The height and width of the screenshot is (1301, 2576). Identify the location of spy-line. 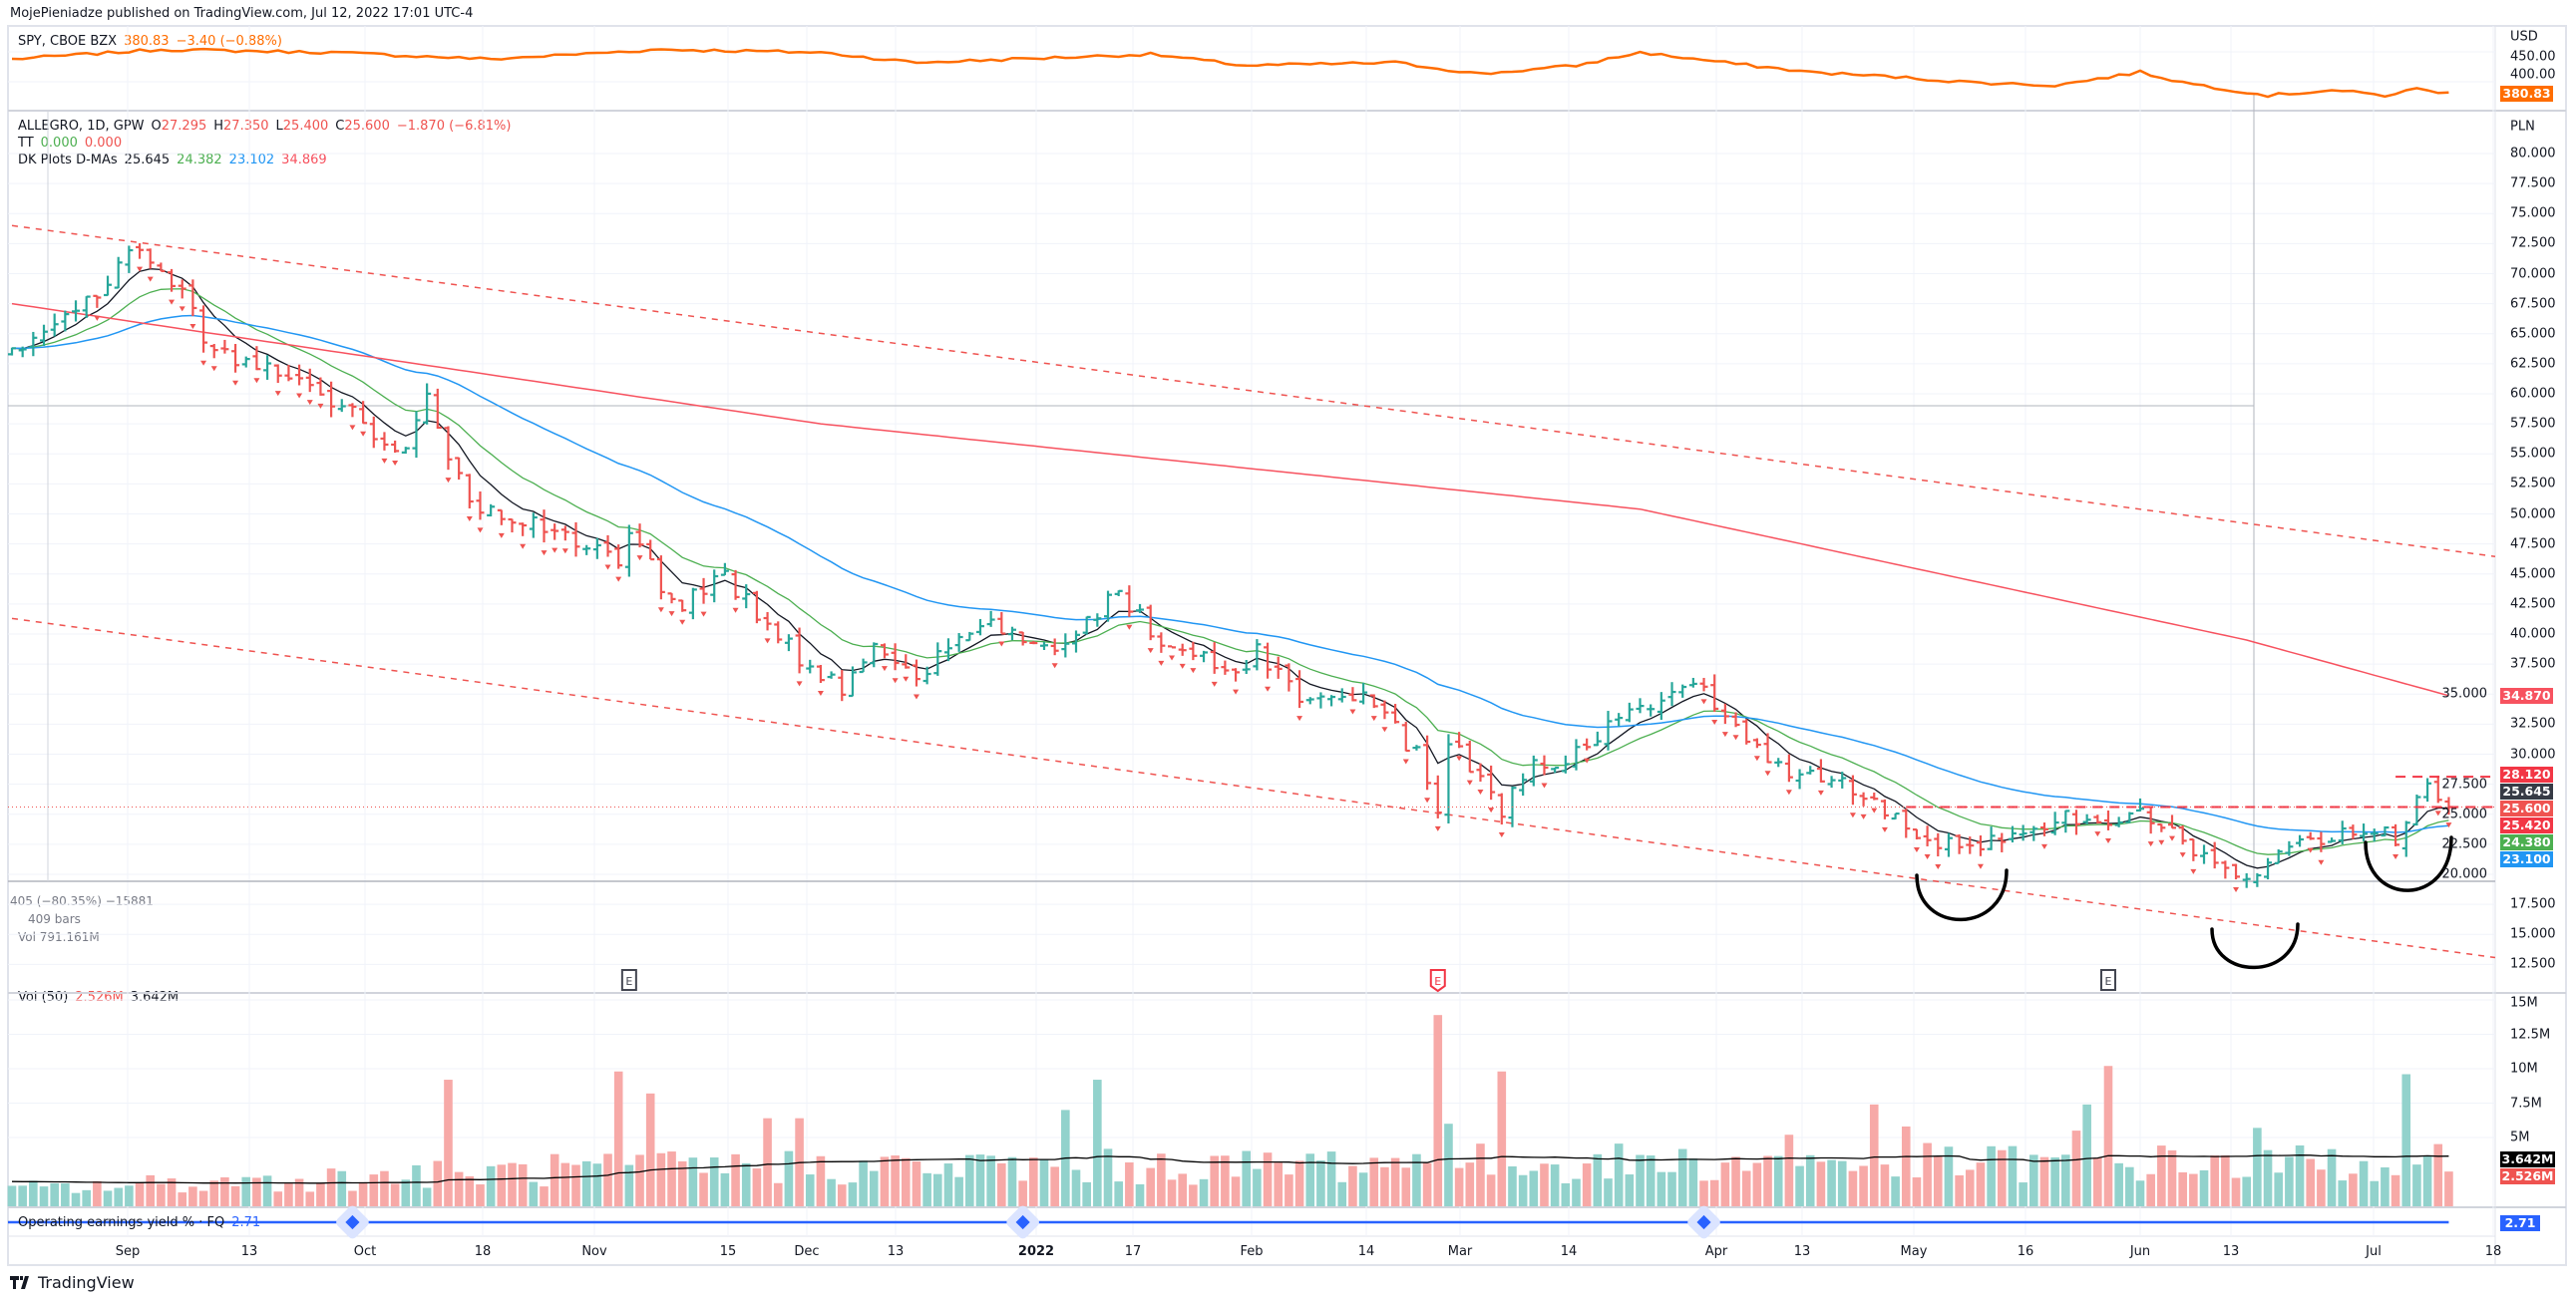
(1230, 73).